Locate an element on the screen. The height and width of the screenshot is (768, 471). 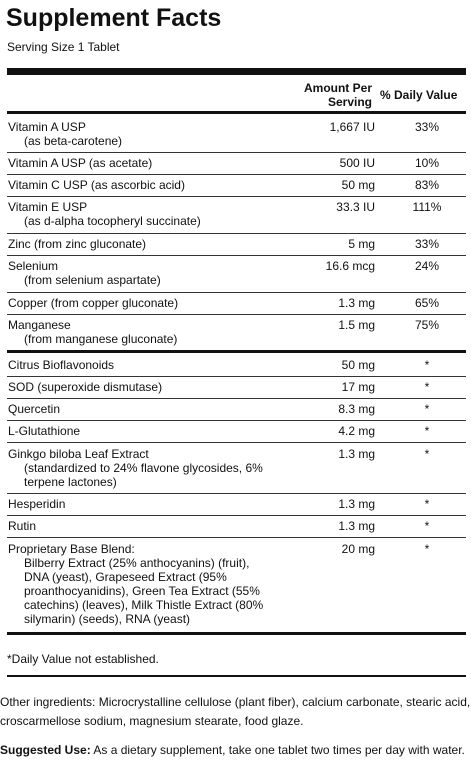
nutrient-daily-value: 83% is located at coordinates (427, 185).